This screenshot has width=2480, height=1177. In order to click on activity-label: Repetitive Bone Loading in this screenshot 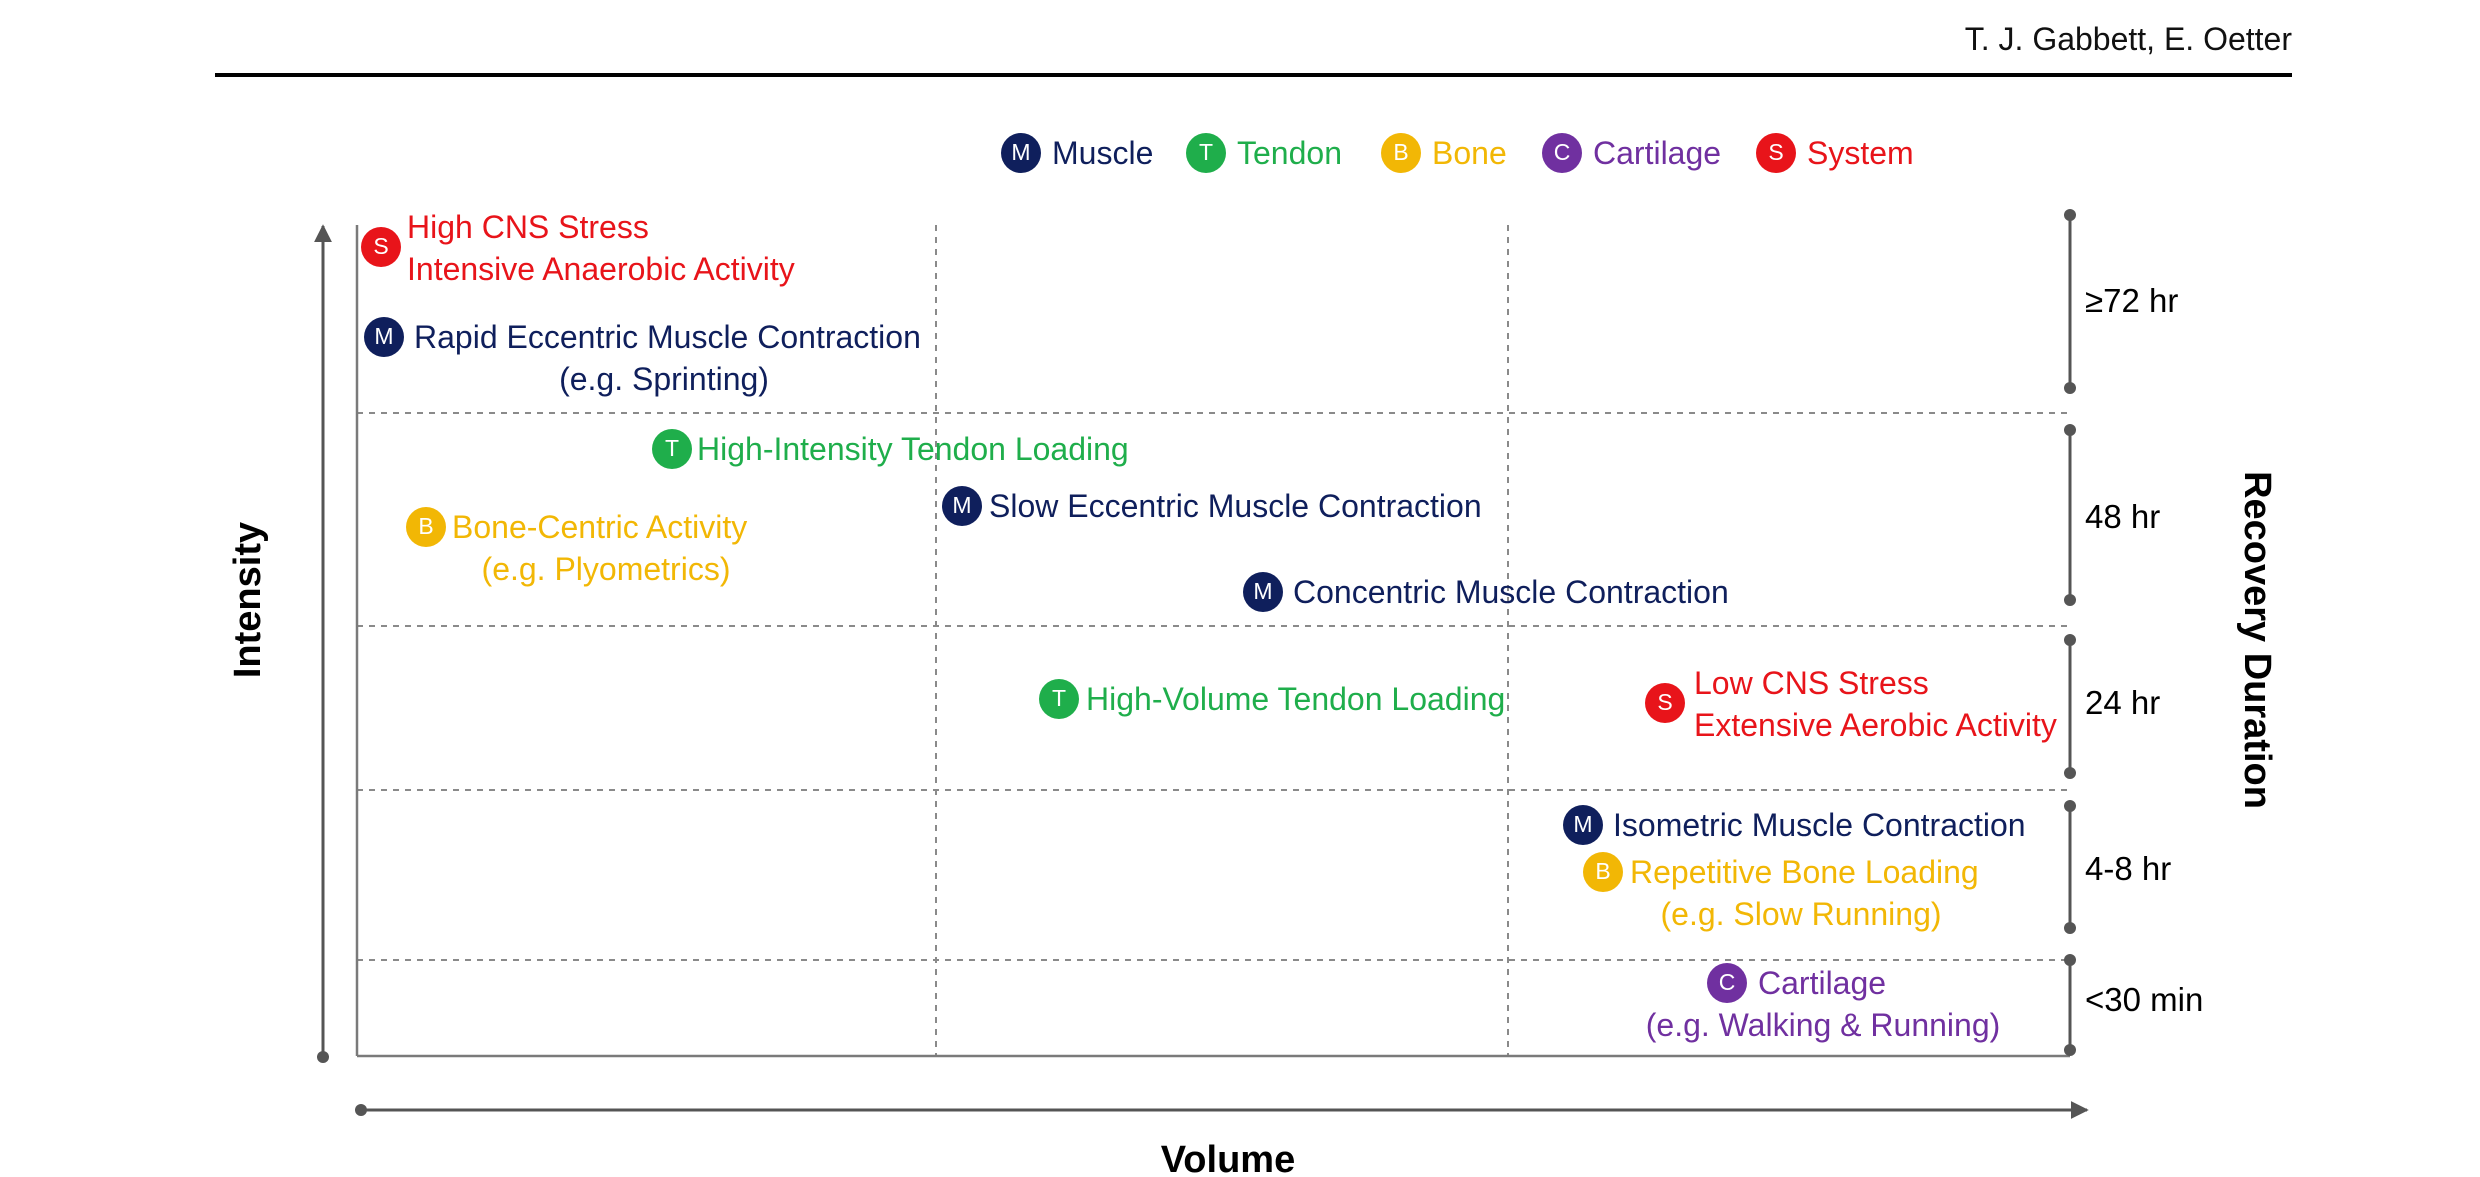, I will do `click(1804, 872)`.